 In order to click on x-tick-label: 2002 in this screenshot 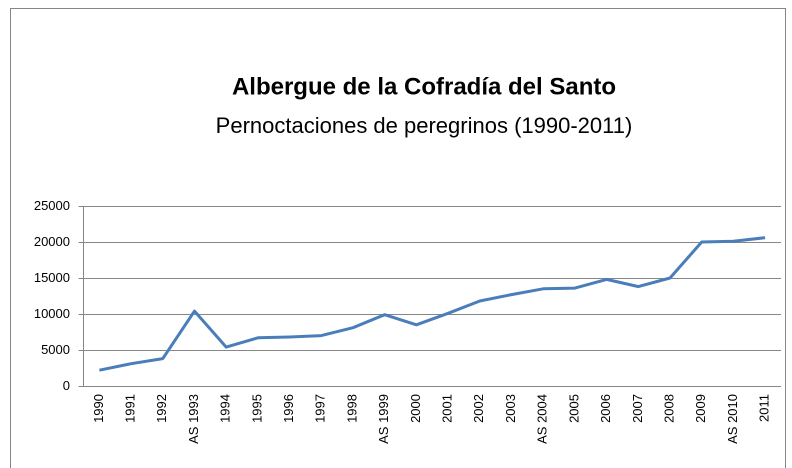, I will do `click(478, 408)`.